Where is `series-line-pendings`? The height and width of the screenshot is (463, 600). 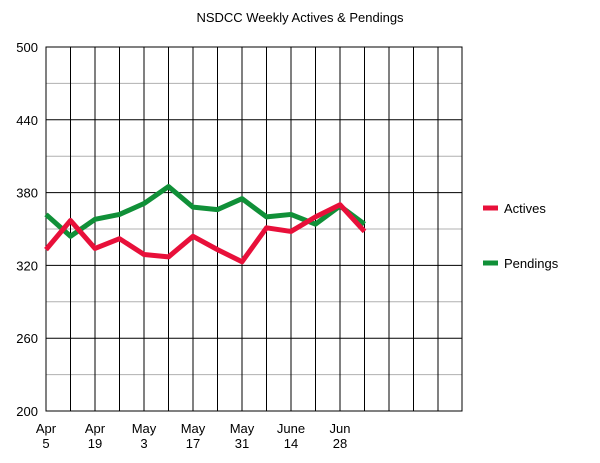
series-line-pendings is located at coordinates (205, 211).